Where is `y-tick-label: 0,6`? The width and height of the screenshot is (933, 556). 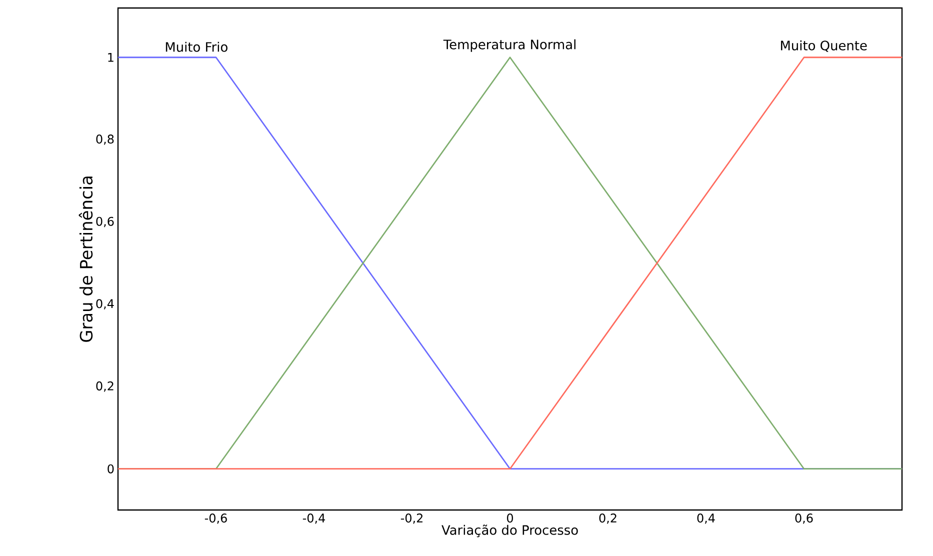
y-tick-label: 0,6 is located at coordinates (105, 222).